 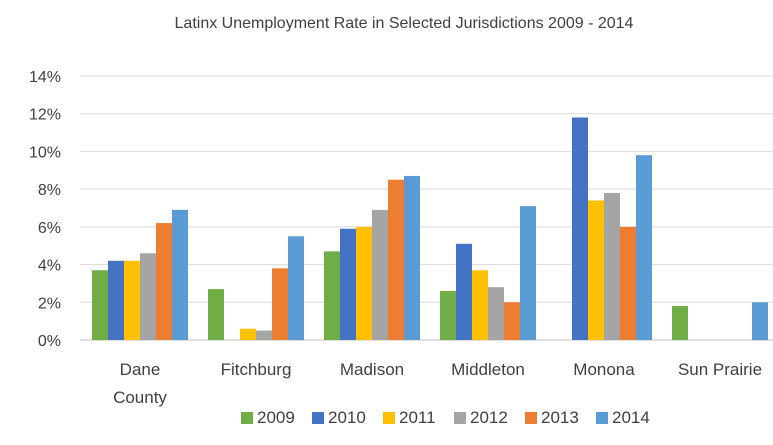 What do you see at coordinates (489, 417) in the screenshot?
I see `legend-label-2012: 2012` at bounding box center [489, 417].